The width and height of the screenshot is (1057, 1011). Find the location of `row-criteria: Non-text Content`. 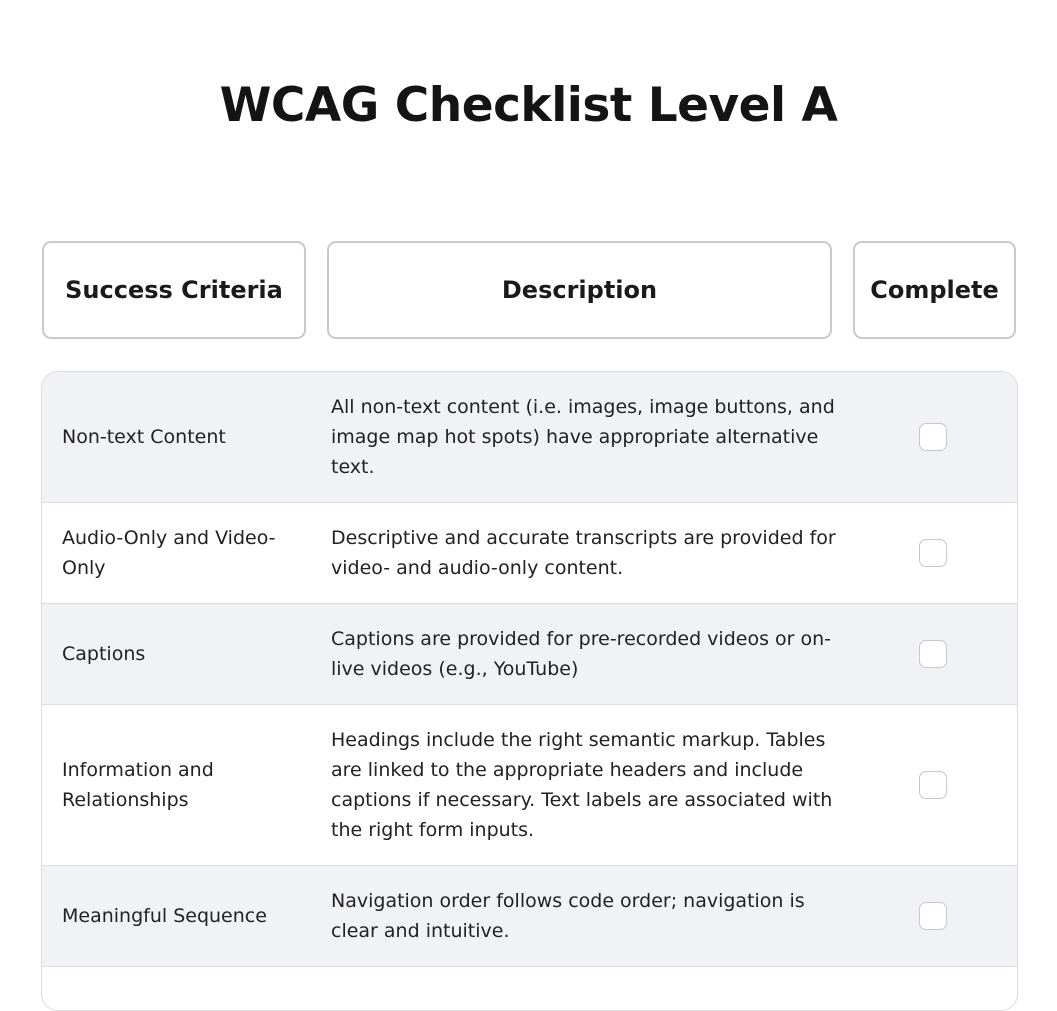

row-criteria: Non-text Content is located at coordinates (144, 437).